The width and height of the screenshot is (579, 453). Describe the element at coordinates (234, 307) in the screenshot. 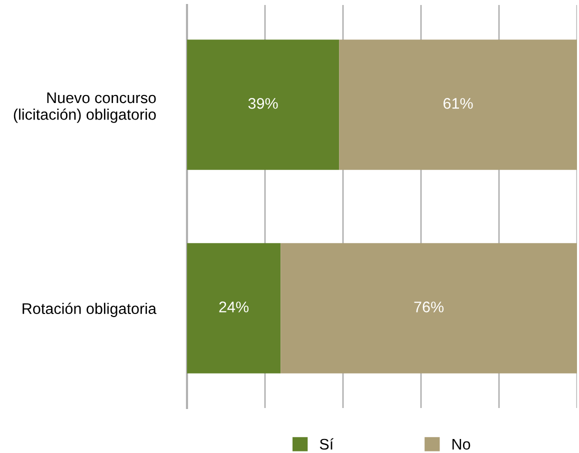

I see `data-label: 24%` at that location.